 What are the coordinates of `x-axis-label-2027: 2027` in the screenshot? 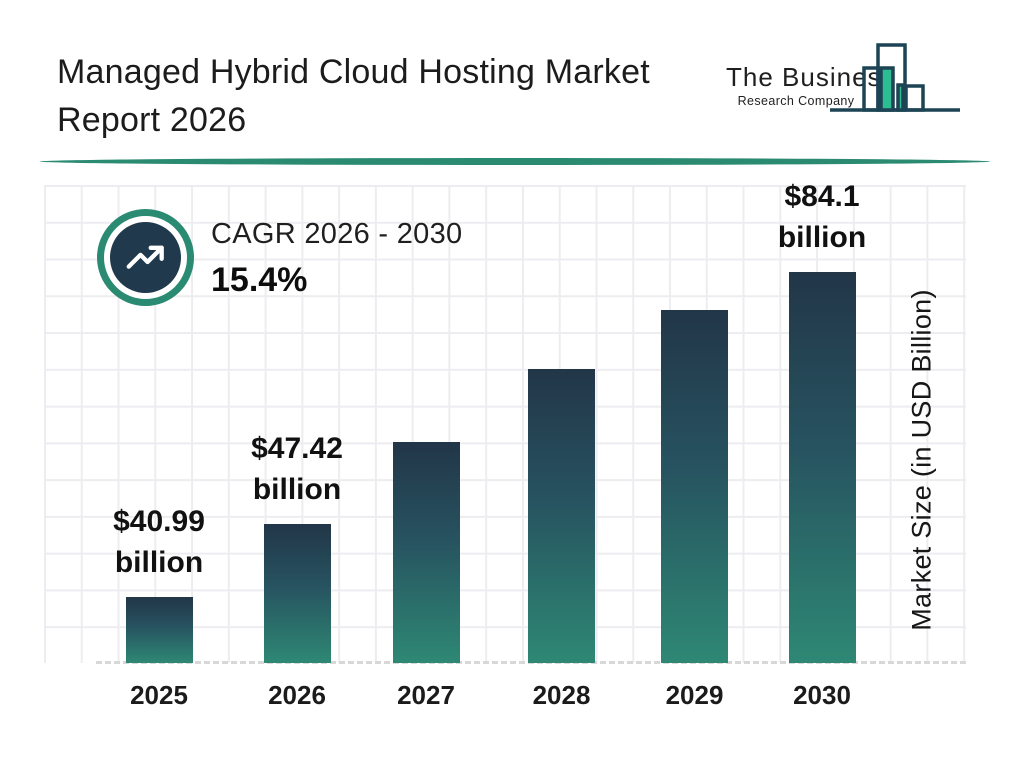 It's located at (426, 695).